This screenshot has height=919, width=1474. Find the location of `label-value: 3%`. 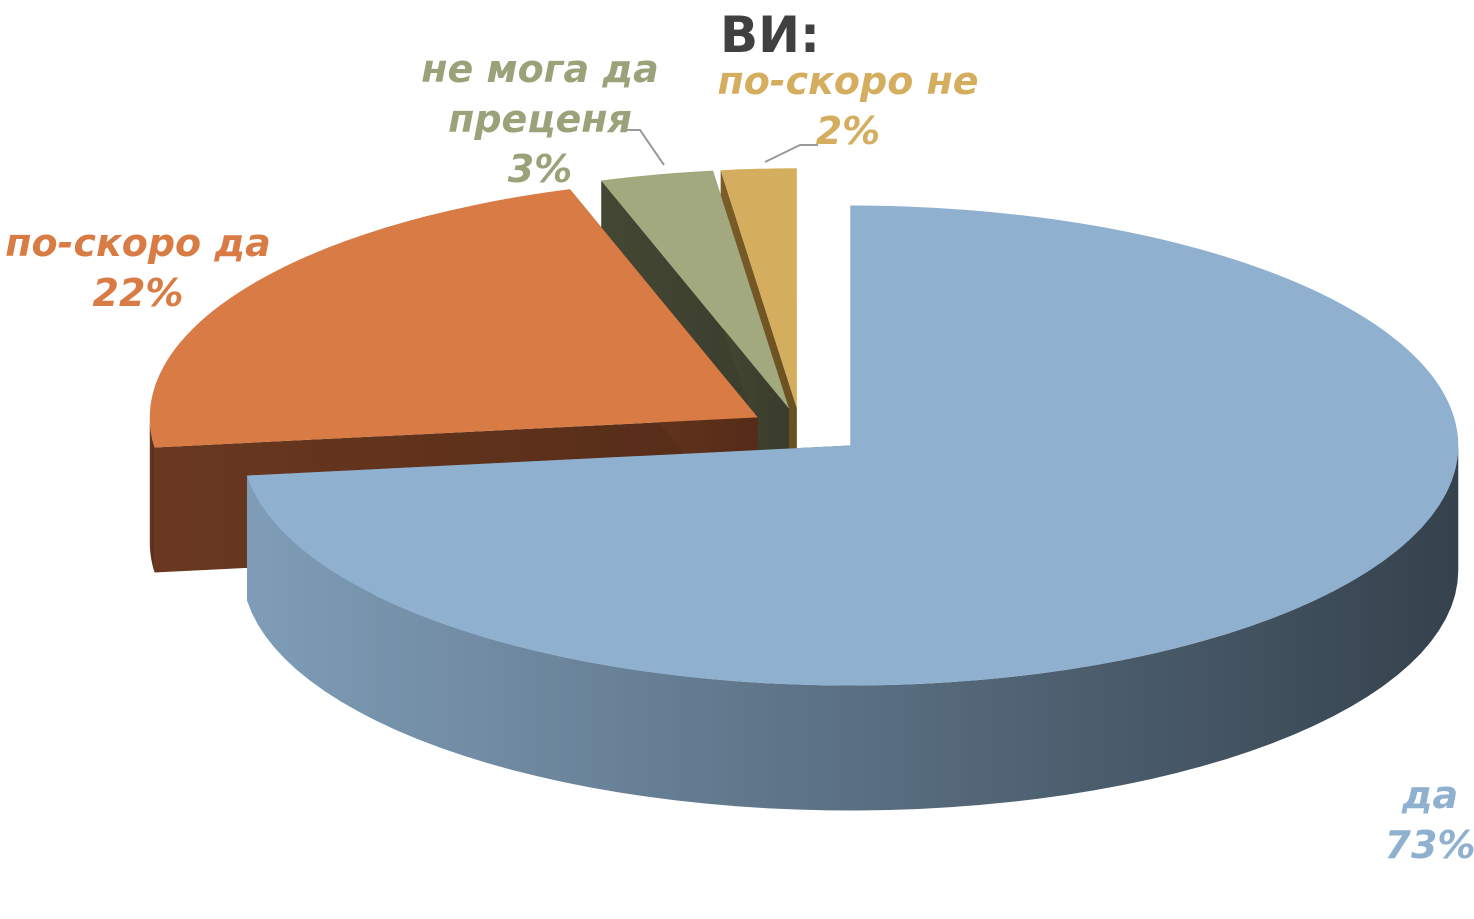

label-value: 3% is located at coordinates (540, 169).